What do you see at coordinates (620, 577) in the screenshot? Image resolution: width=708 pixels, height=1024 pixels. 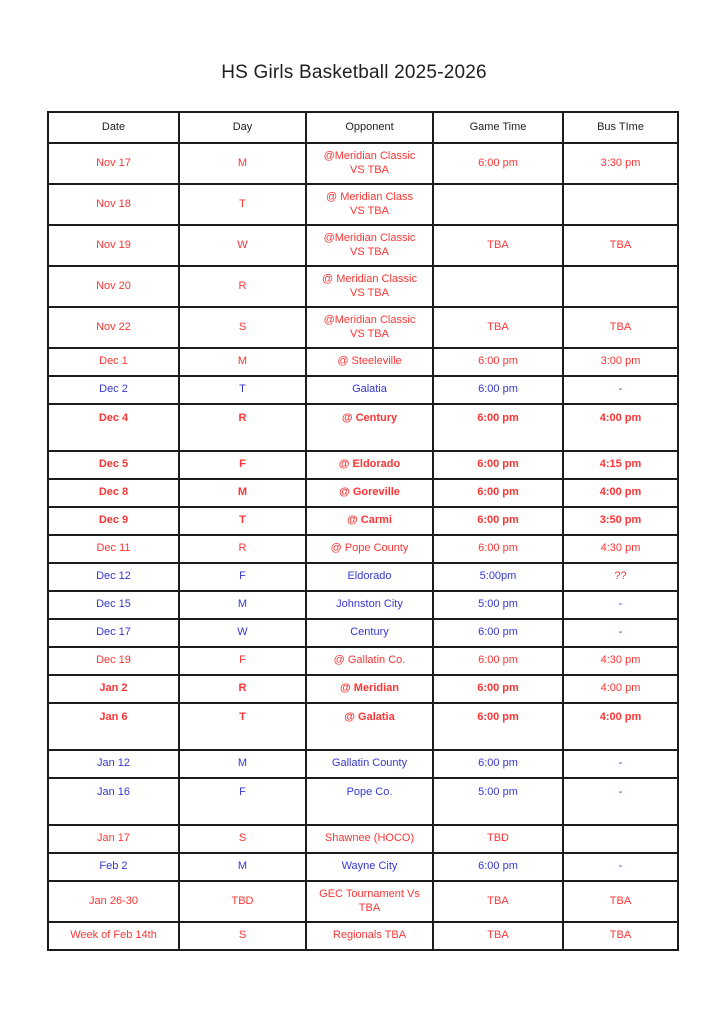 I see `cell-bus-time: ??` at bounding box center [620, 577].